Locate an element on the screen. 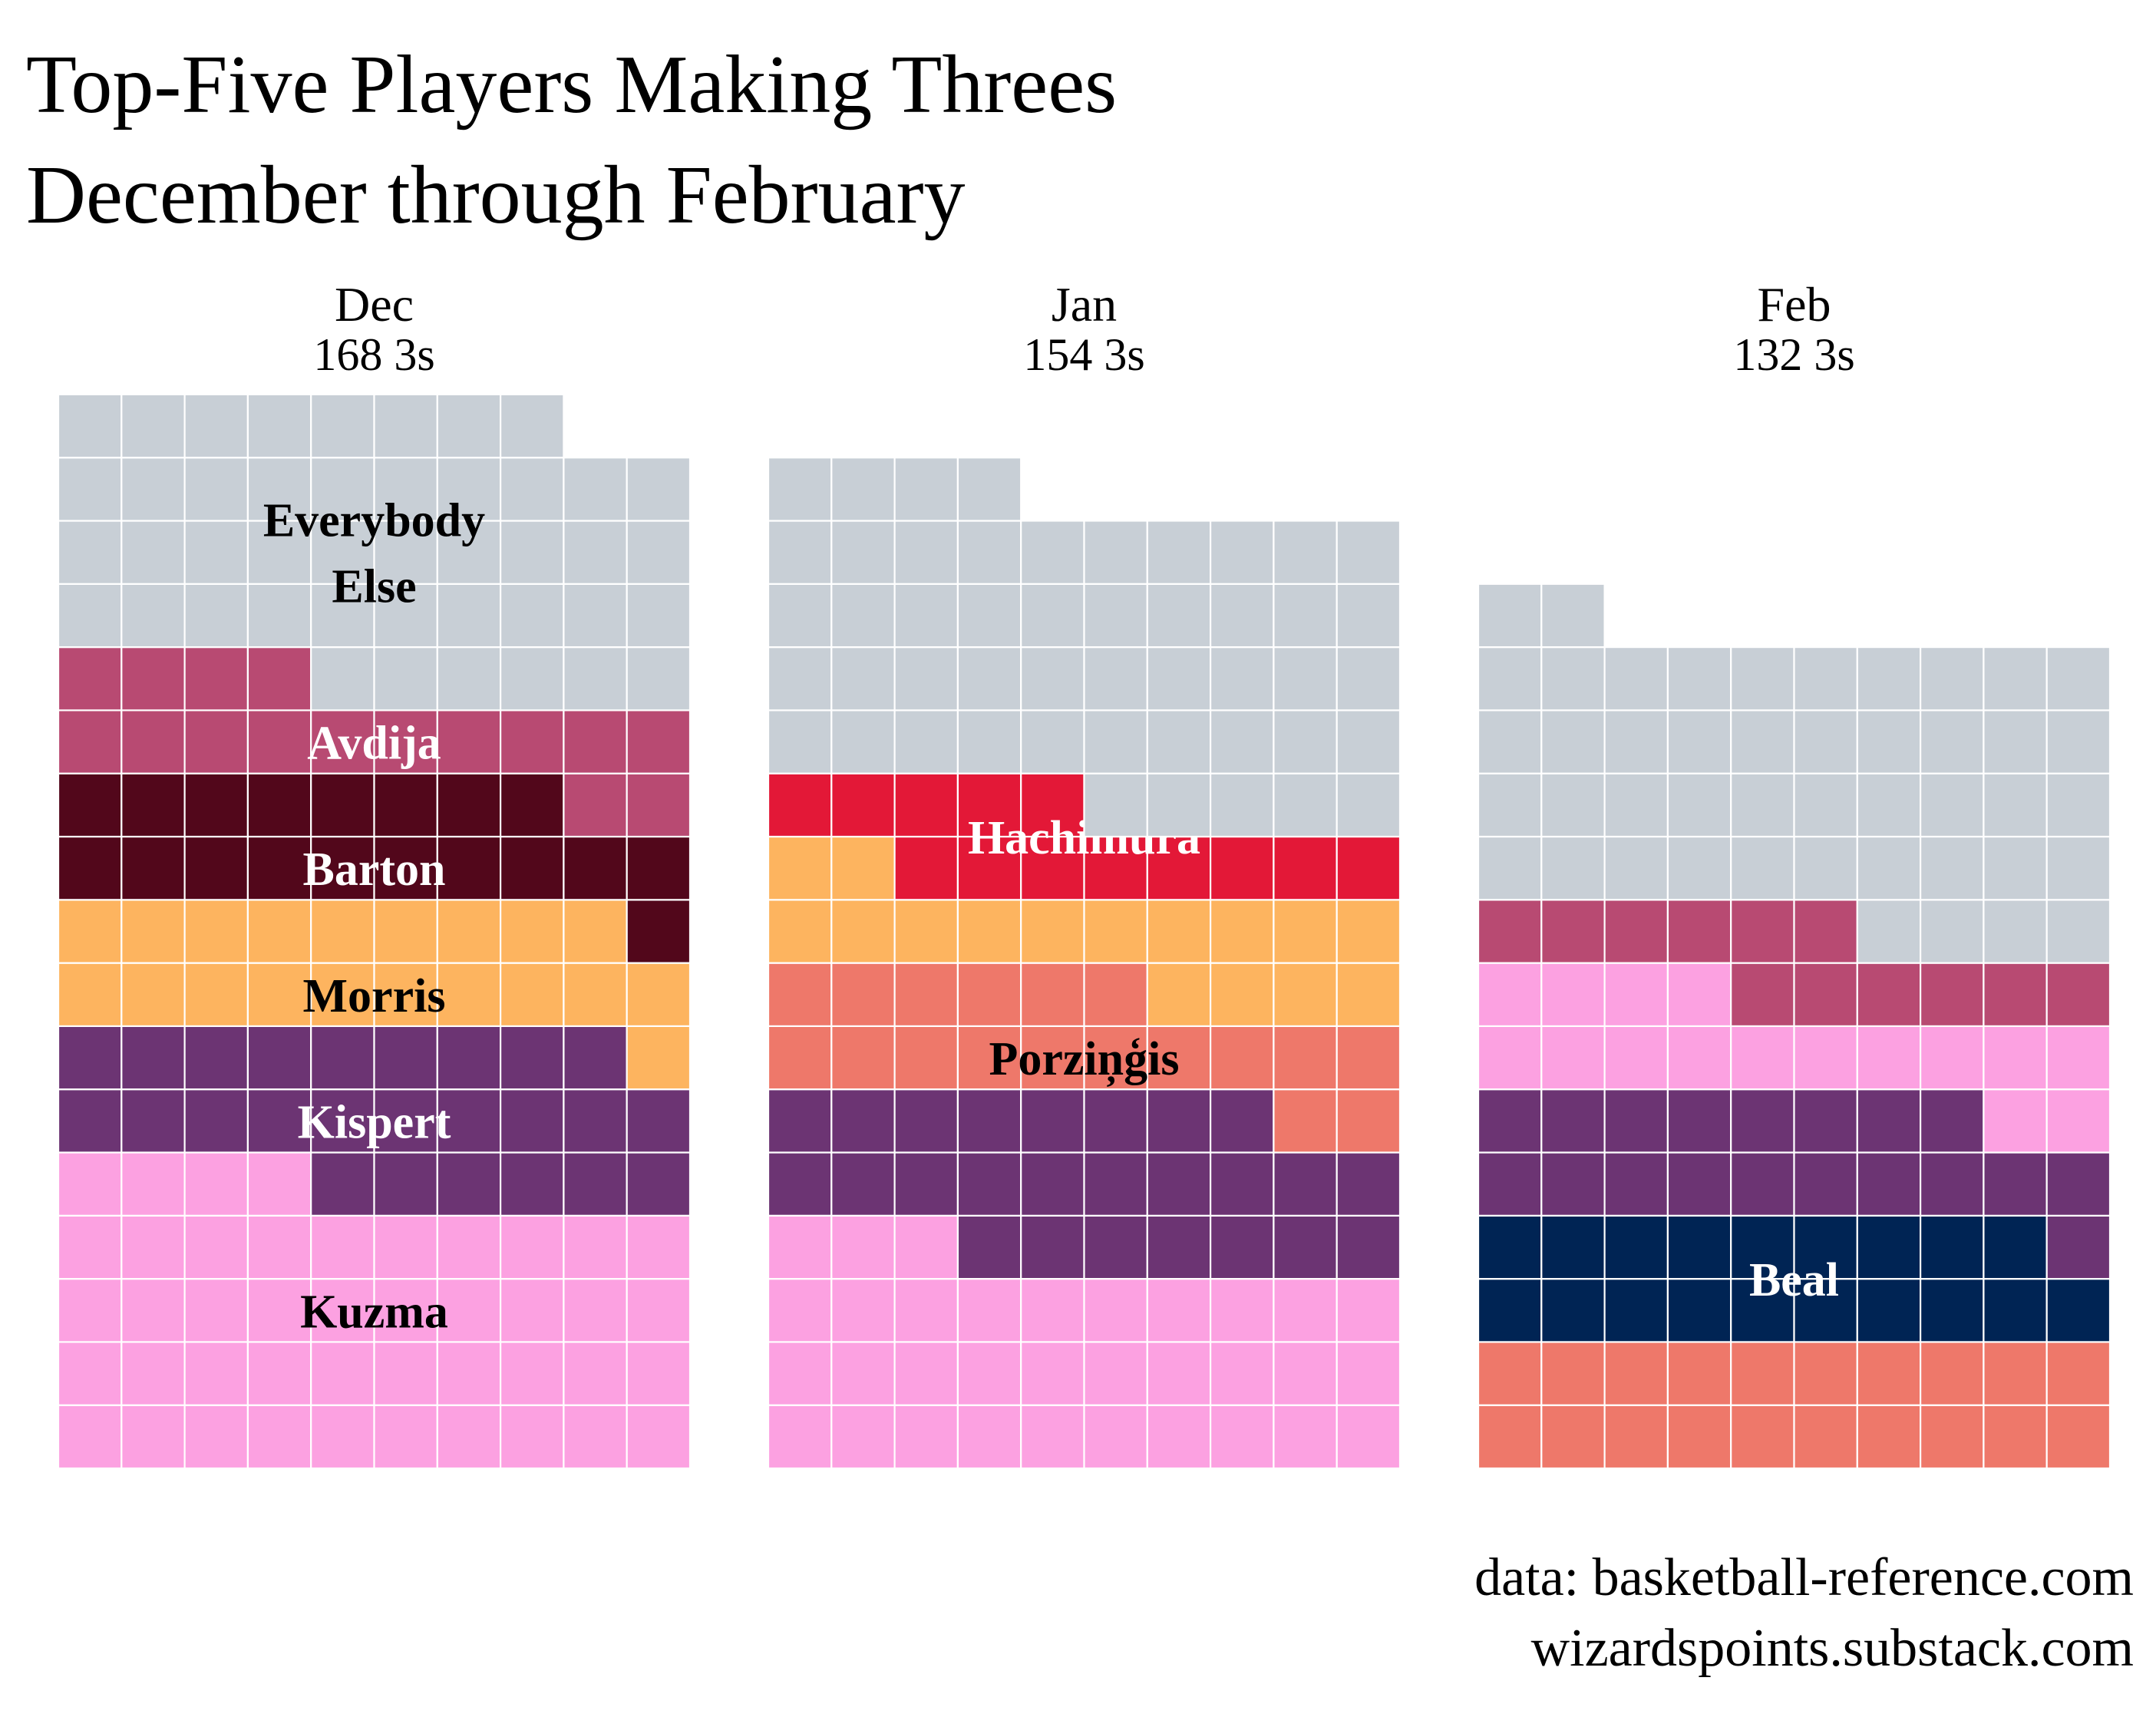  panel-total-label: 132 3s is located at coordinates (1793, 354).